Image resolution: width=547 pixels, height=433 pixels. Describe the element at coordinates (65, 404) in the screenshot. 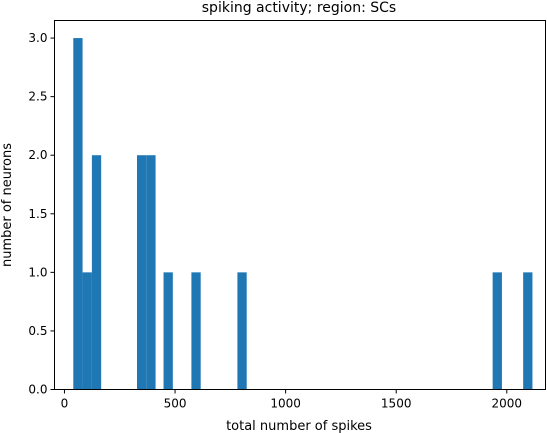

I see `x-tick-label: 0` at that location.